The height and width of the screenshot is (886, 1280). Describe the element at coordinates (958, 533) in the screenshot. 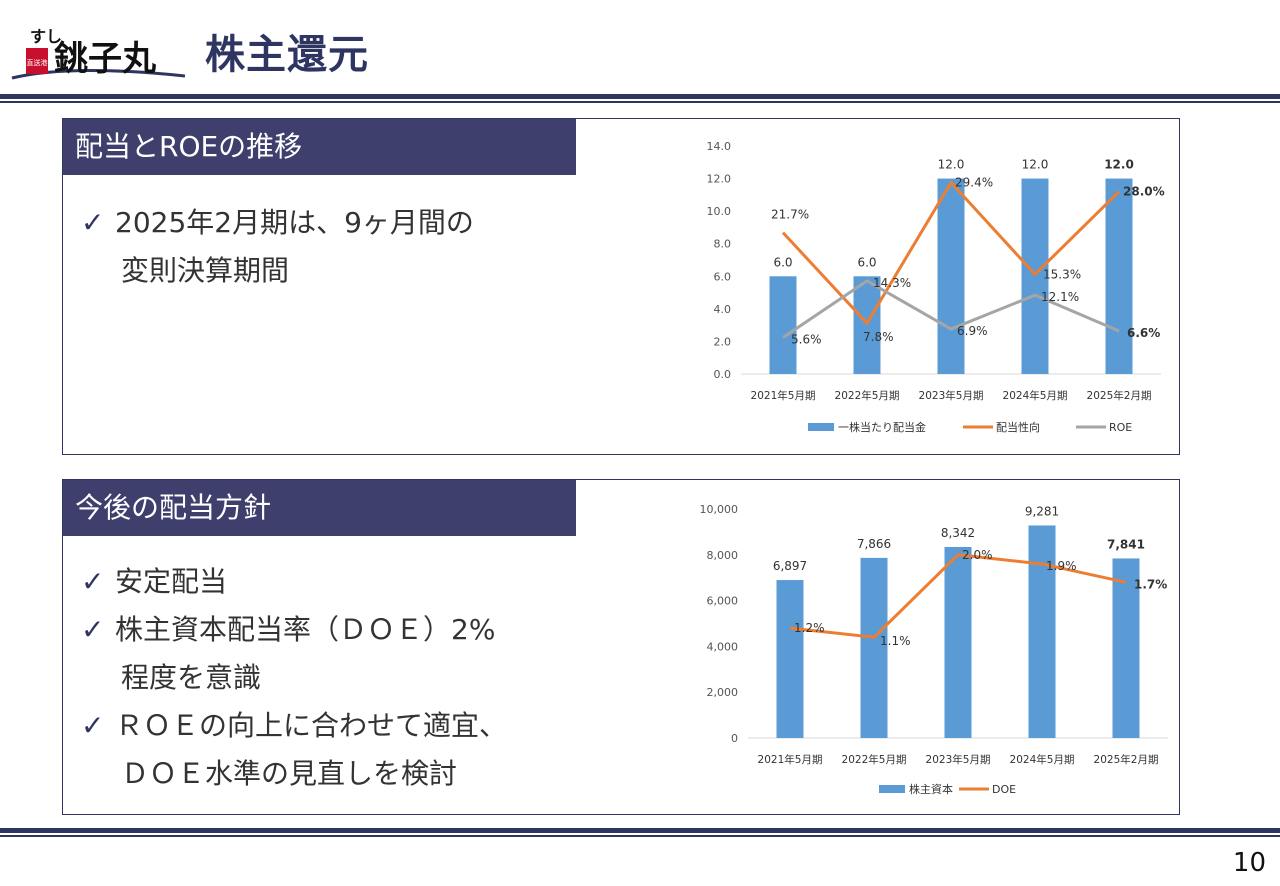

I see `bar-data-label: 8,342` at that location.